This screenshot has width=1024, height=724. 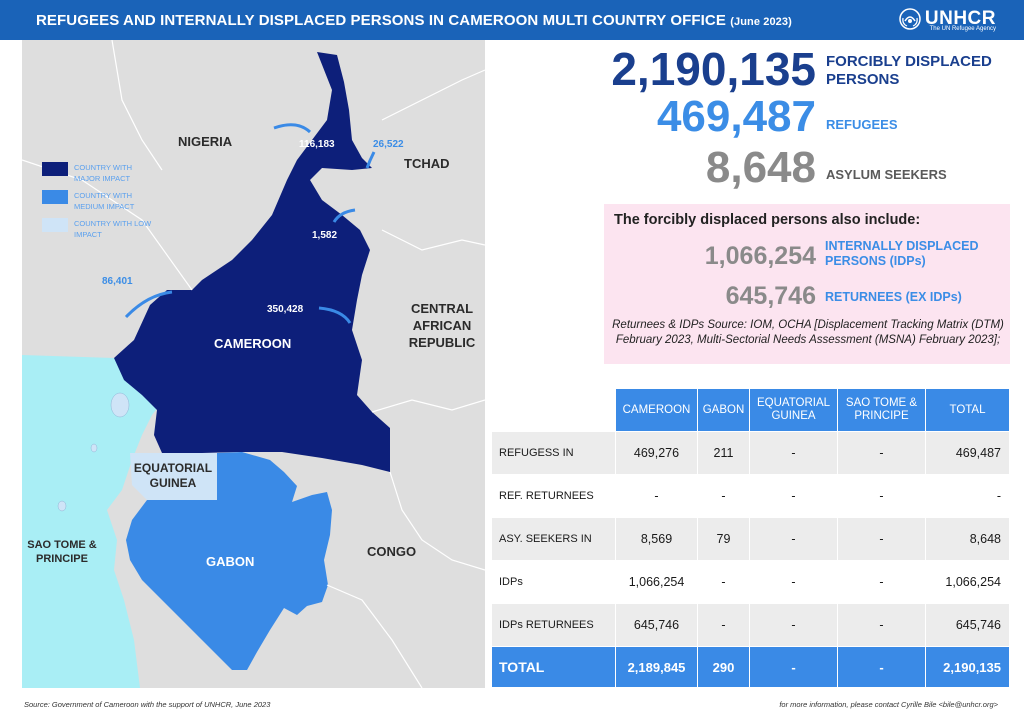 I want to click on table-corner-cell, so click(x=553, y=410).